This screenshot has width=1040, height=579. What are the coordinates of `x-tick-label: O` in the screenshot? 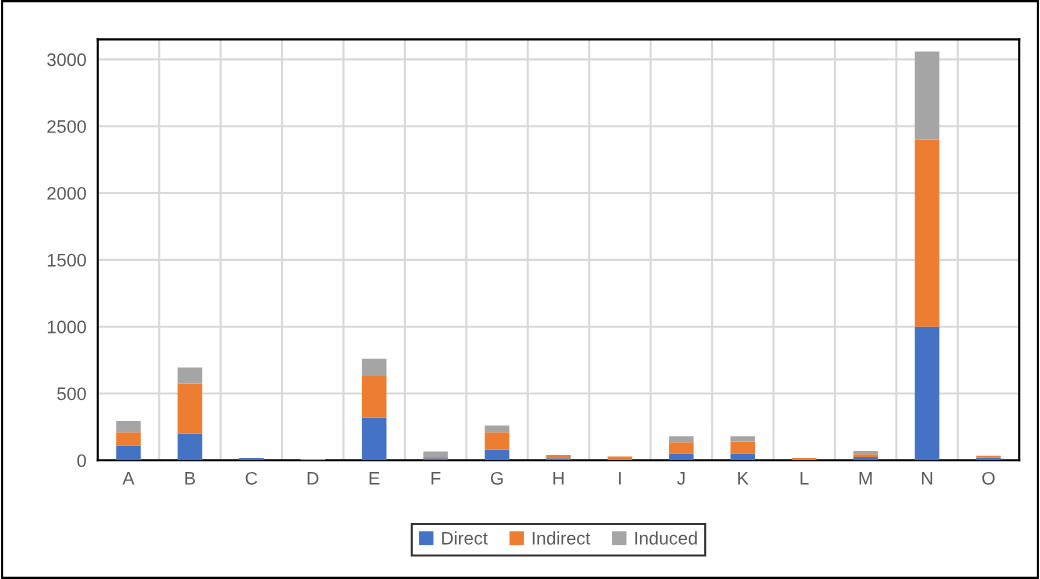 It's located at (988, 478).